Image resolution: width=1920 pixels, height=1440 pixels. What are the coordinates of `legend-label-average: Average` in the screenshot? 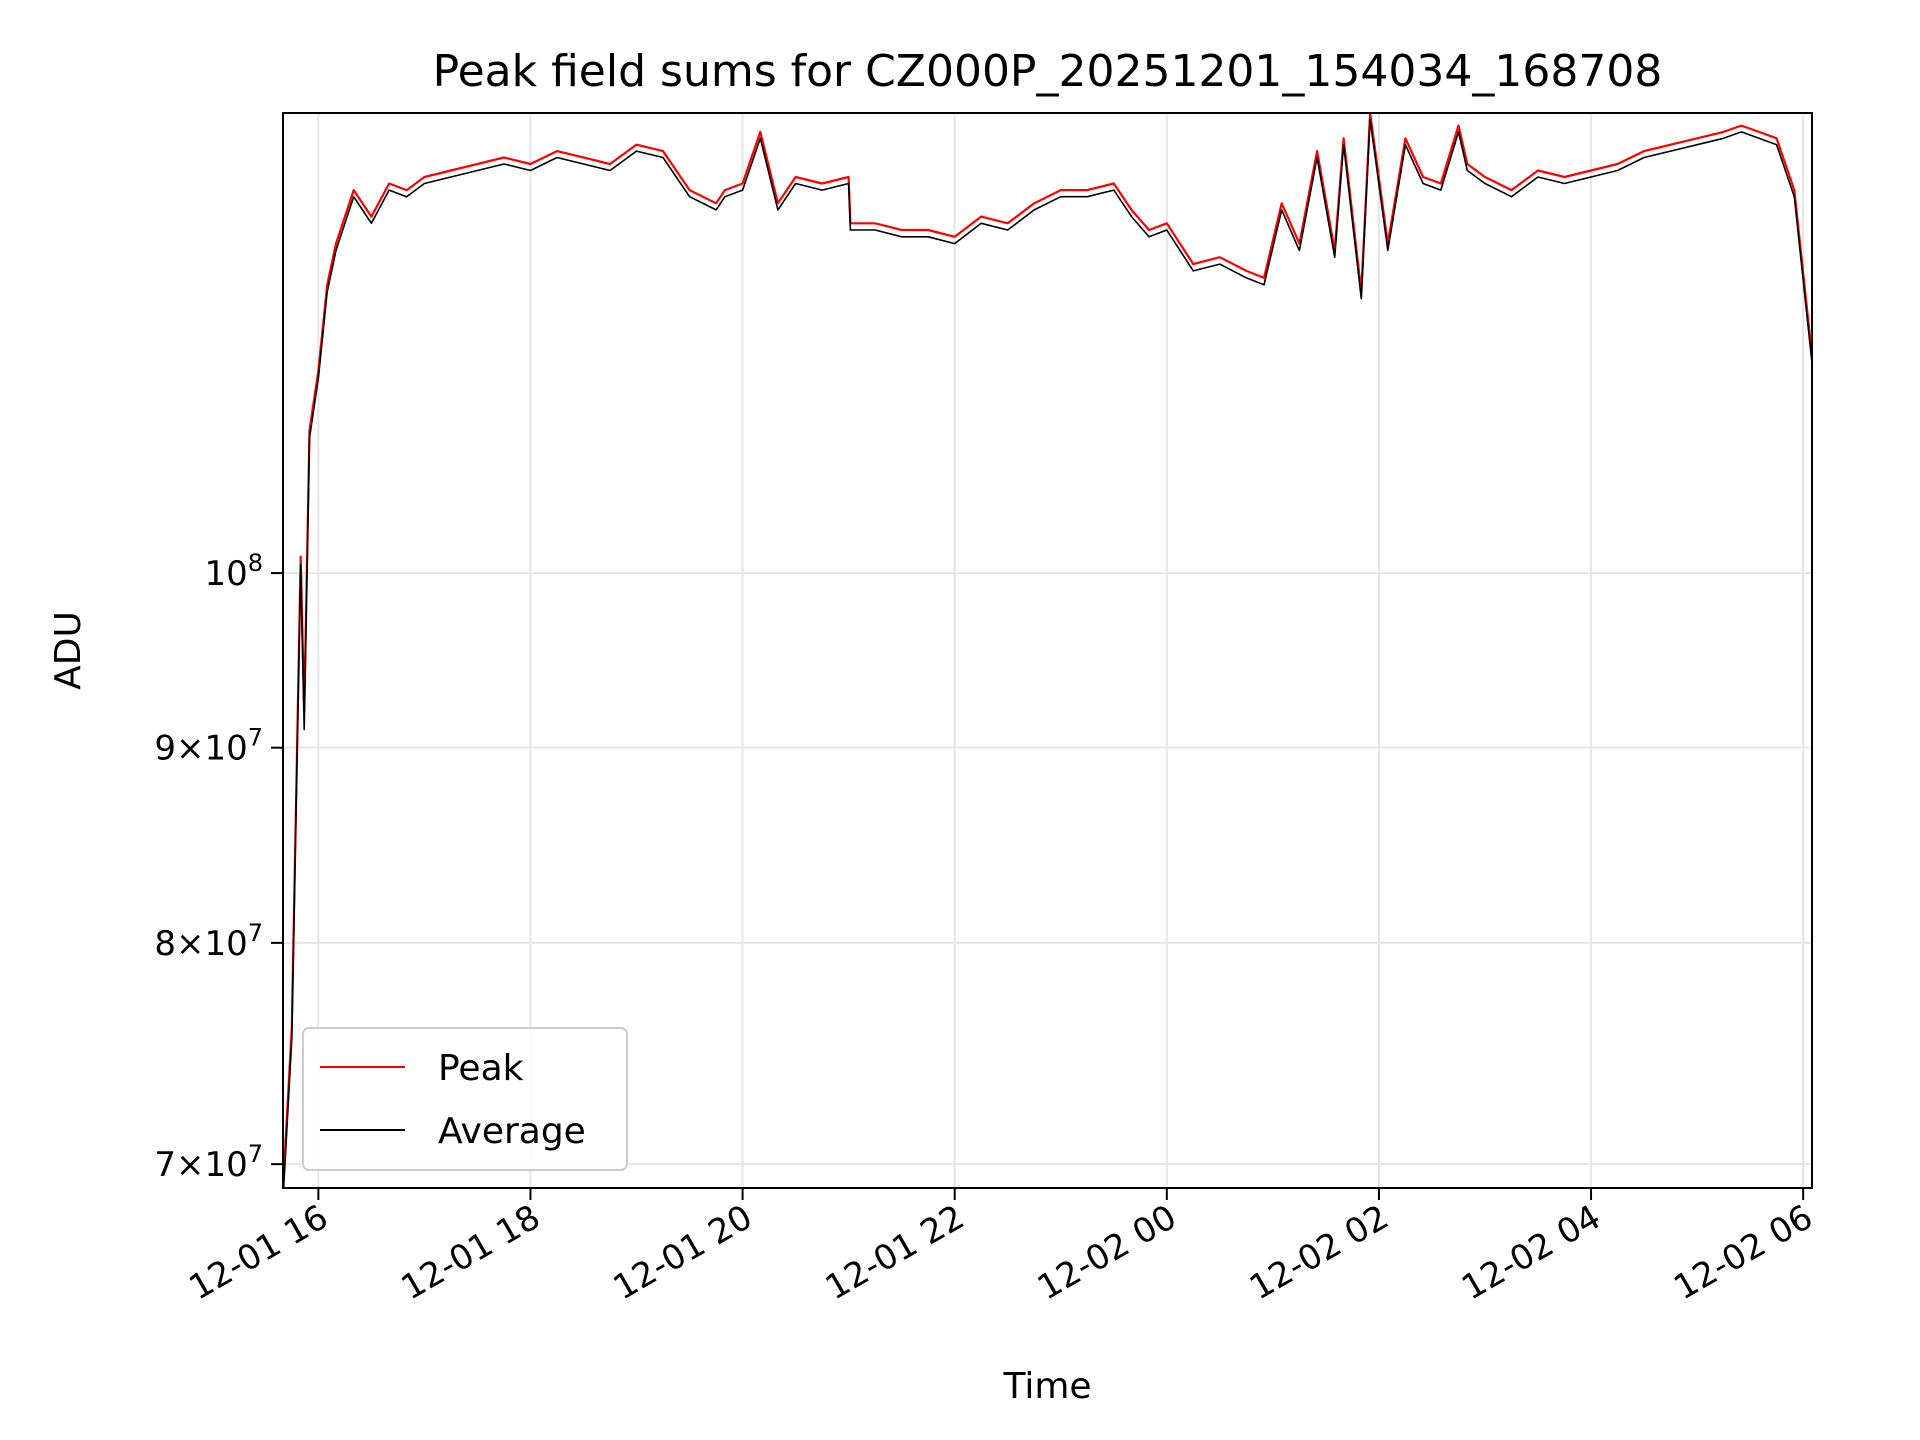 It's located at (512, 1131).